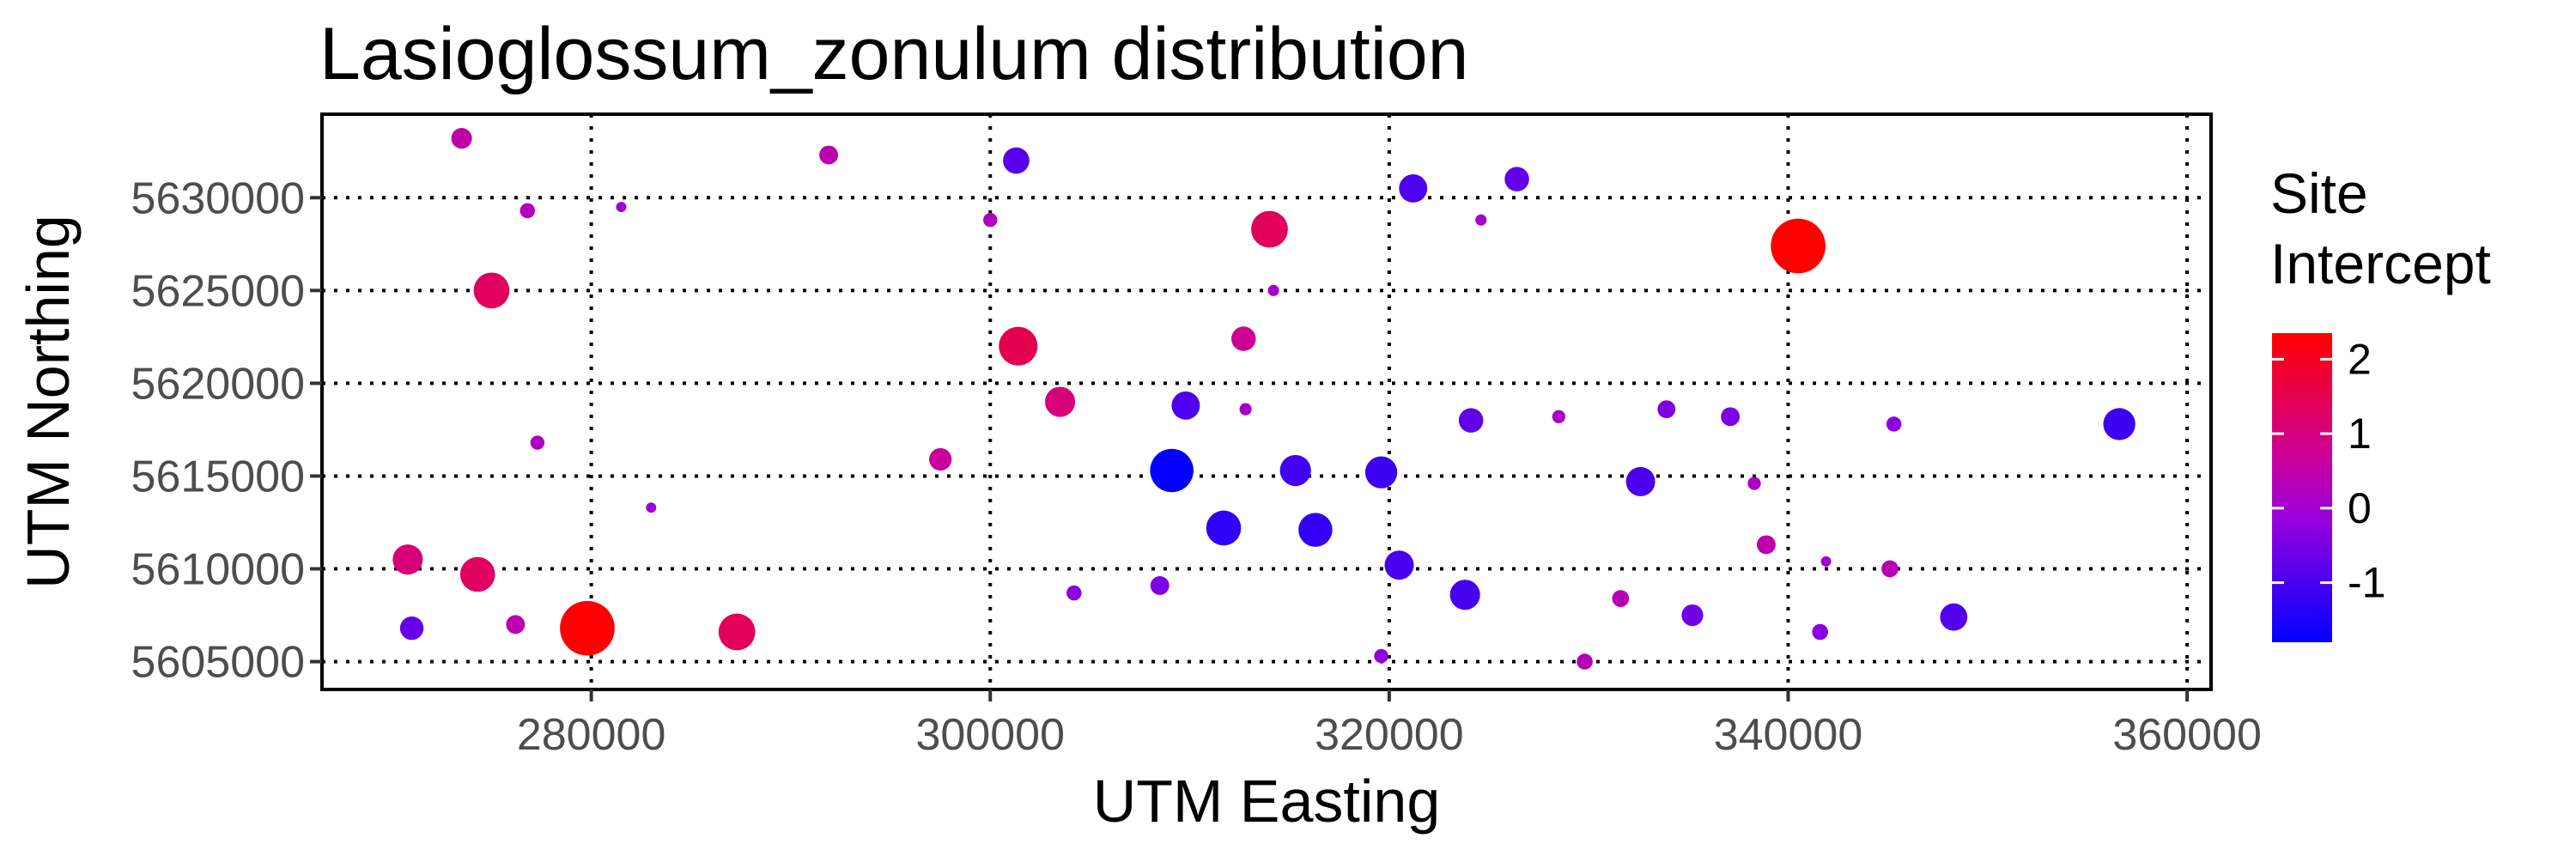 This screenshot has width=2576, height=844. What do you see at coordinates (2360, 434) in the screenshot?
I see `legend-tick-label: 1` at bounding box center [2360, 434].